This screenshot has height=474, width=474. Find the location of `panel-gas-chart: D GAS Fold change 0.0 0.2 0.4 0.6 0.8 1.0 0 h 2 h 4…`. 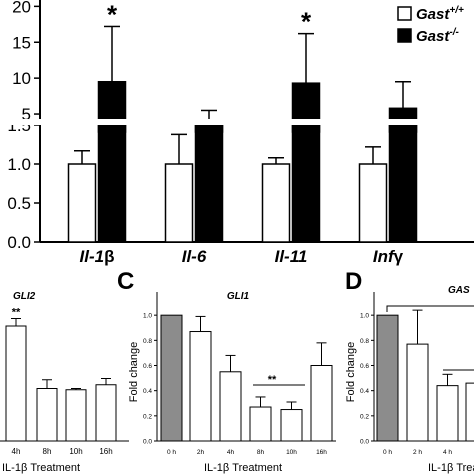

panel-gas-chart: D GAS Fold change 0.0 0.2 0.4 0.6 0.8 1.0 0 h 2 h 4… is located at coordinates (409, 371).